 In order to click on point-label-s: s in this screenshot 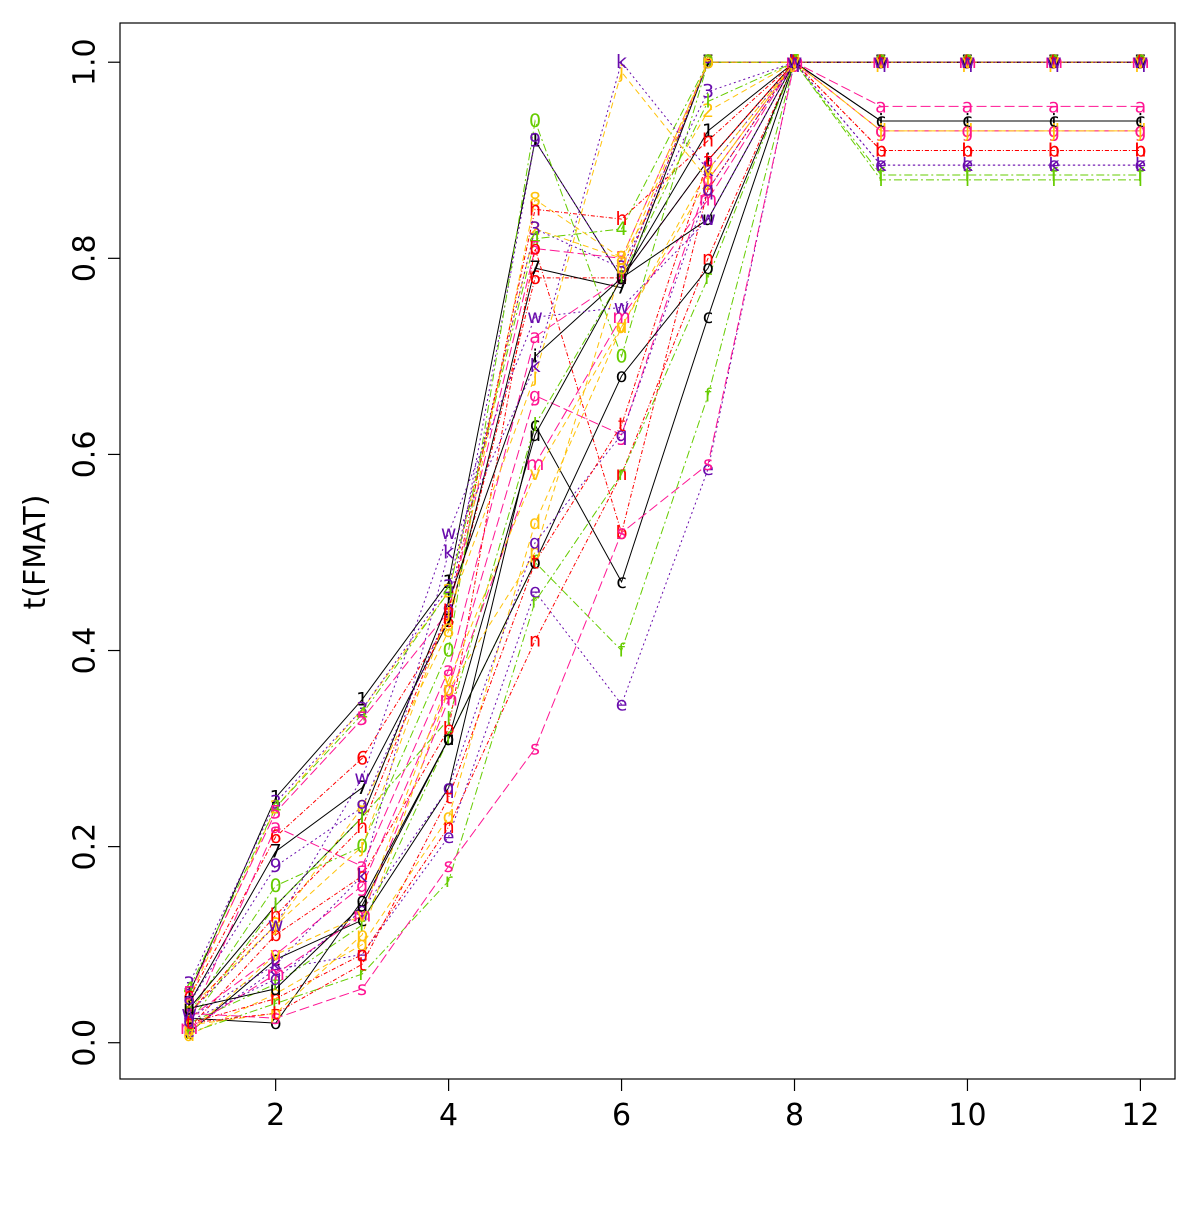, I will do `click(795, 62)`.